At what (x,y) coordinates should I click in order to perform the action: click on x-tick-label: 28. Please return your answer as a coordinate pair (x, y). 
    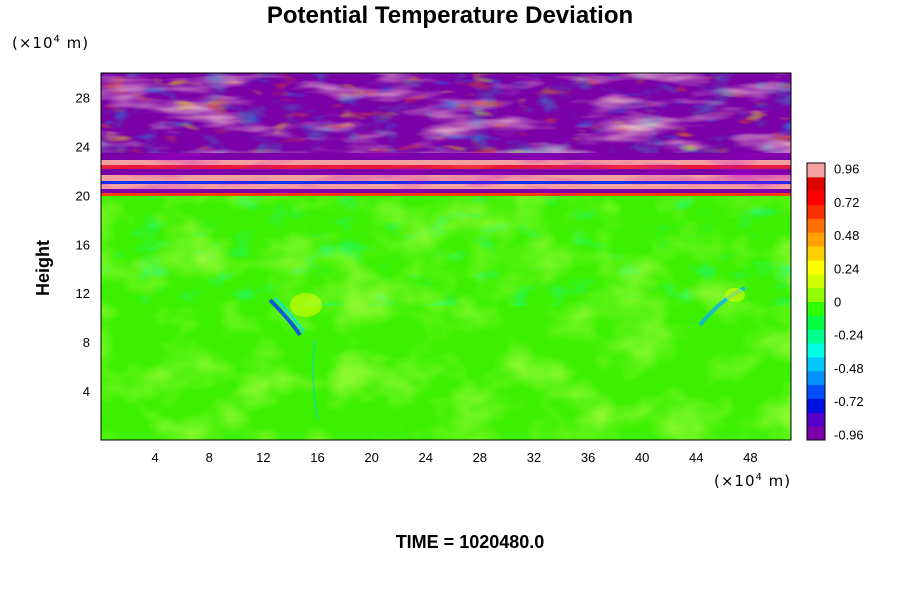
    Looking at the image, I should click on (480, 457).